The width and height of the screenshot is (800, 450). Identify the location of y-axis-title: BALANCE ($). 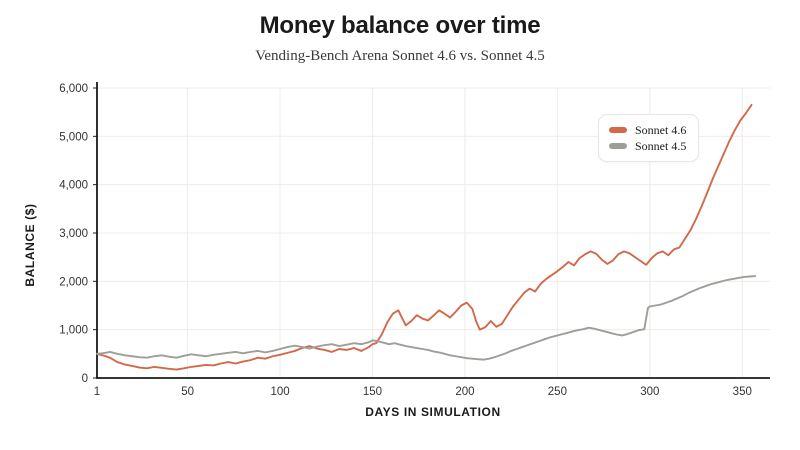
(30, 244).